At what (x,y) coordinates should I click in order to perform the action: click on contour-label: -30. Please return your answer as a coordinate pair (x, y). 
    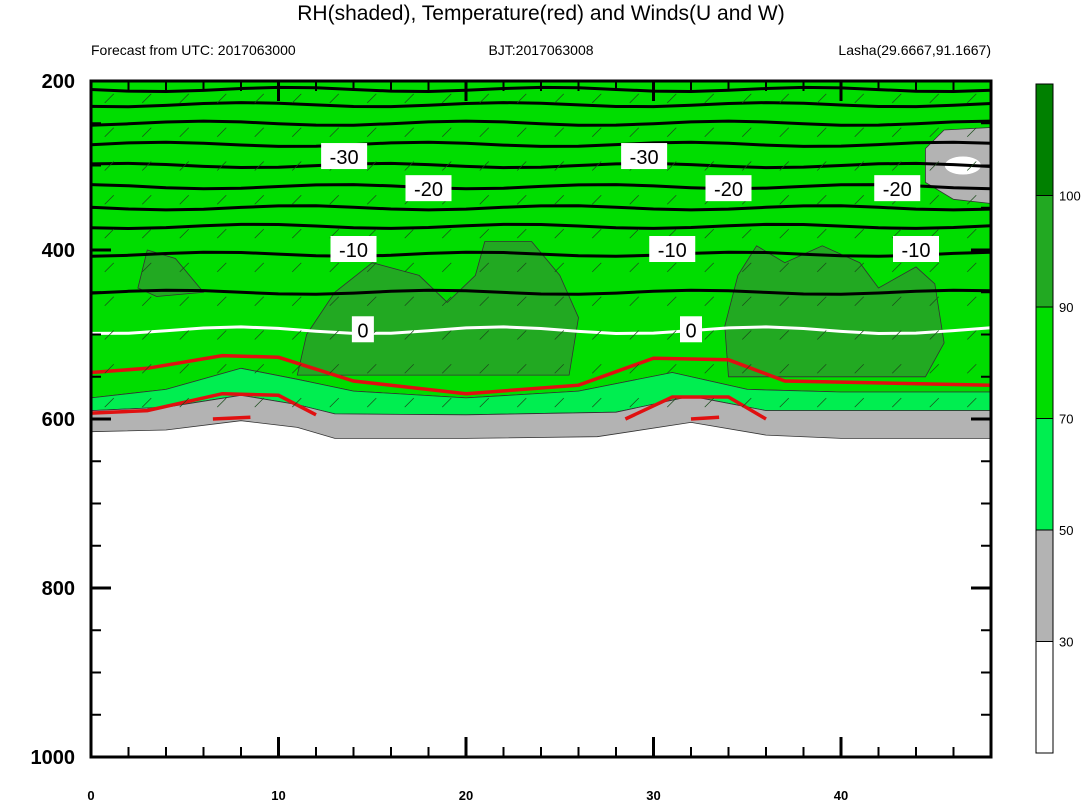
    Looking at the image, I should click on (344, 158).